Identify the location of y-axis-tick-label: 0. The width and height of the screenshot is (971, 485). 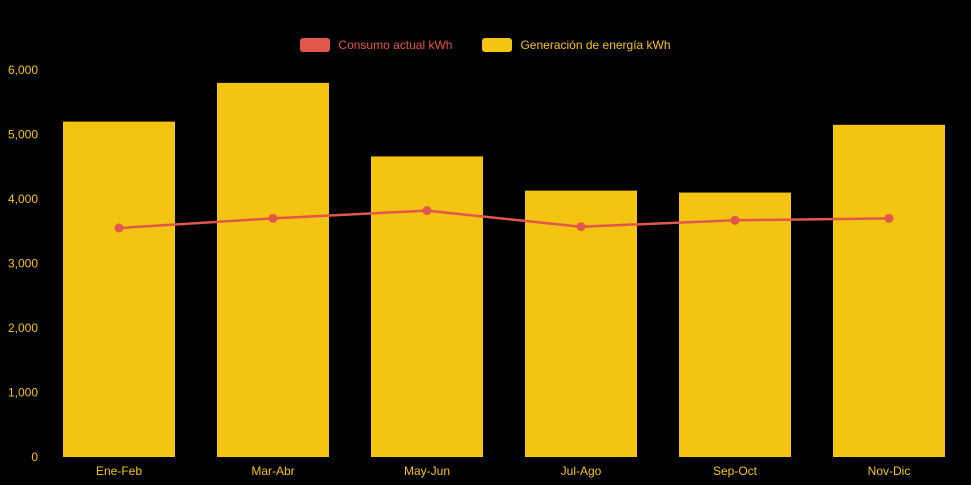
(34, 457).